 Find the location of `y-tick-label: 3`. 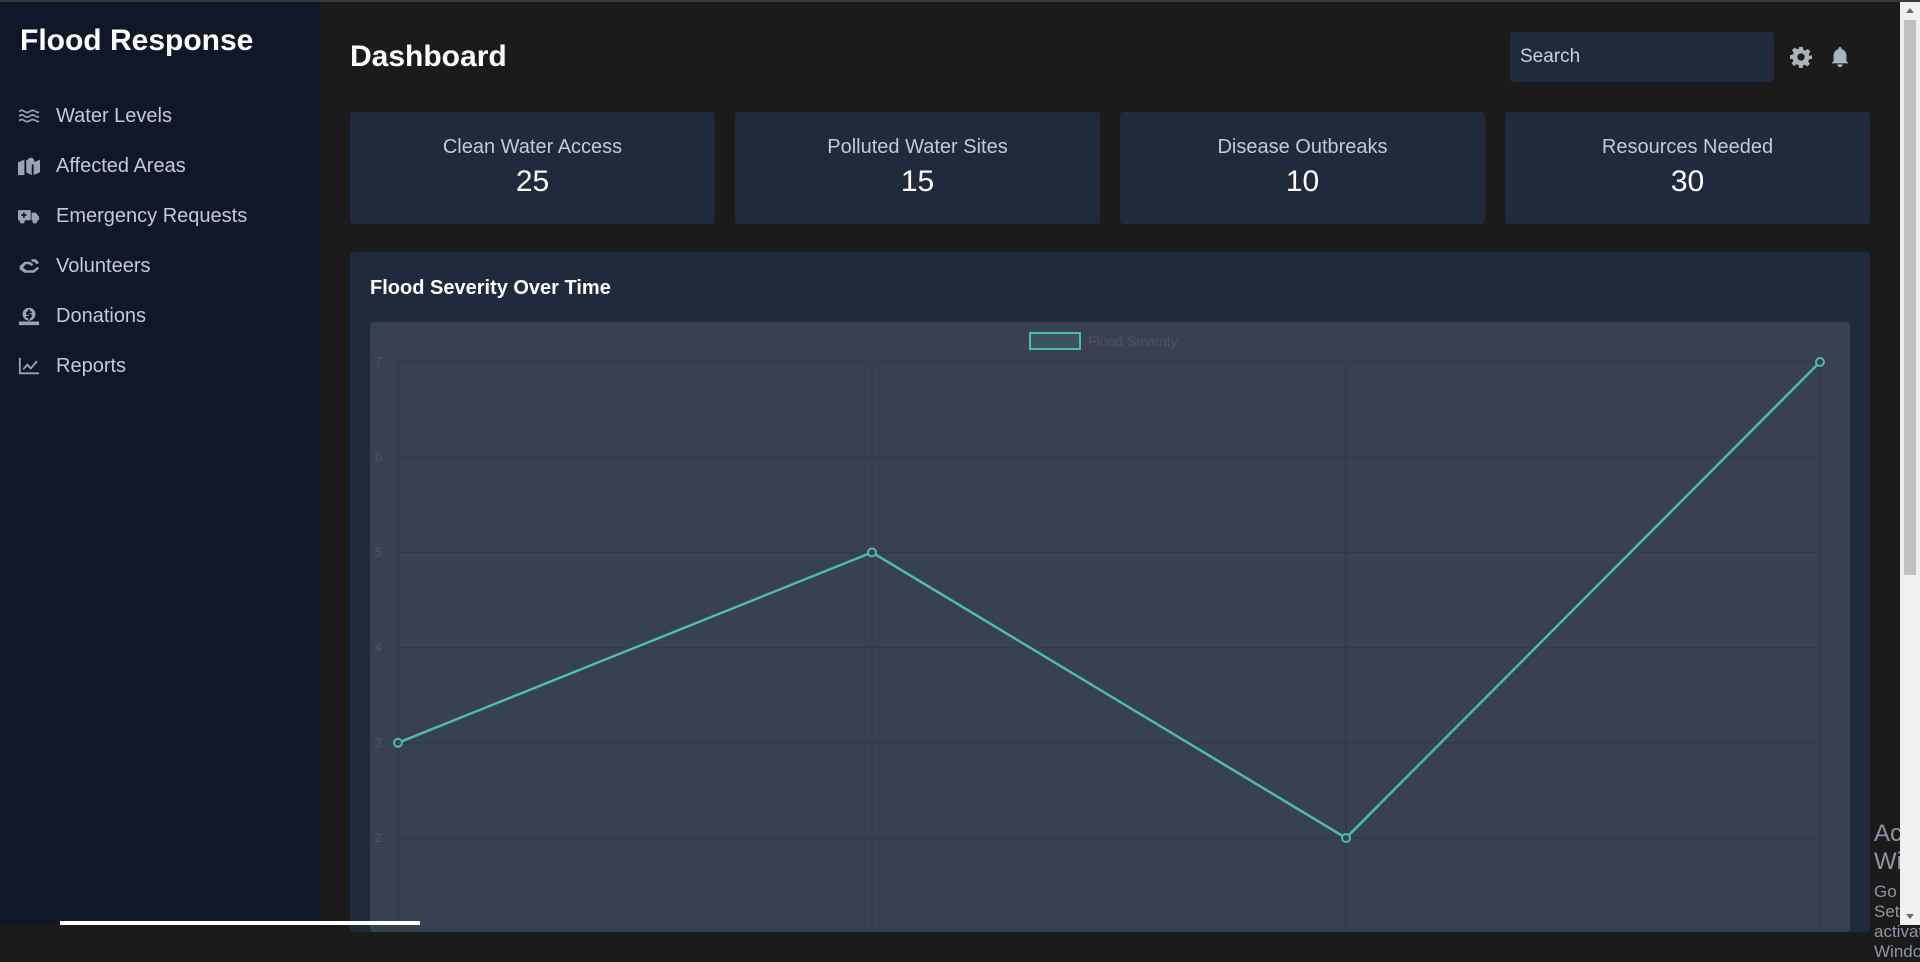

y-tick-label: 3 is located at coordinates (378, 742).